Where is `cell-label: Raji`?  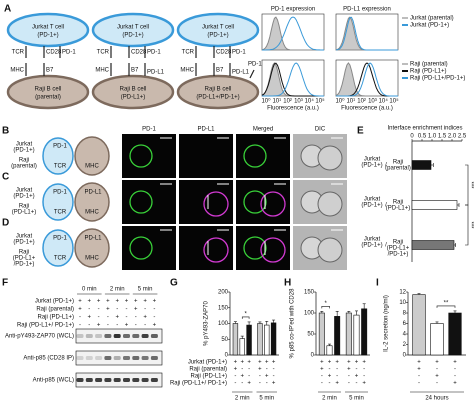
cell-label: Raji is located at coordinates (24, 207).